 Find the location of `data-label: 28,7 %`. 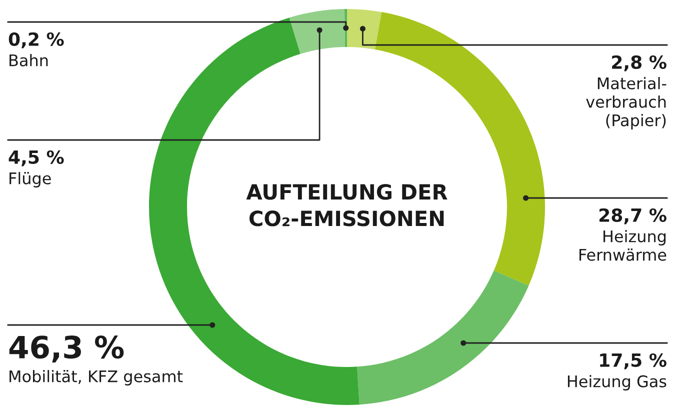

data-label: 28,7 % is located at coordinates (633, 216).